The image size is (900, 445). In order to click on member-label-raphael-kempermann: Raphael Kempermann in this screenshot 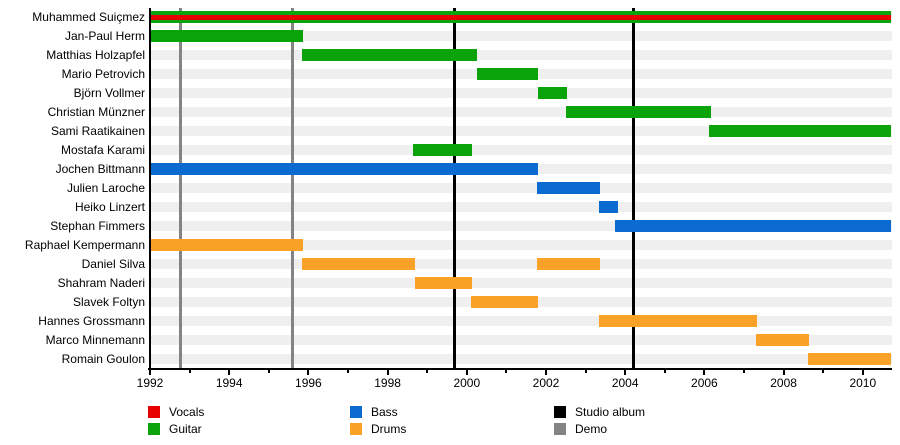, I will do `click(84, 244)`.